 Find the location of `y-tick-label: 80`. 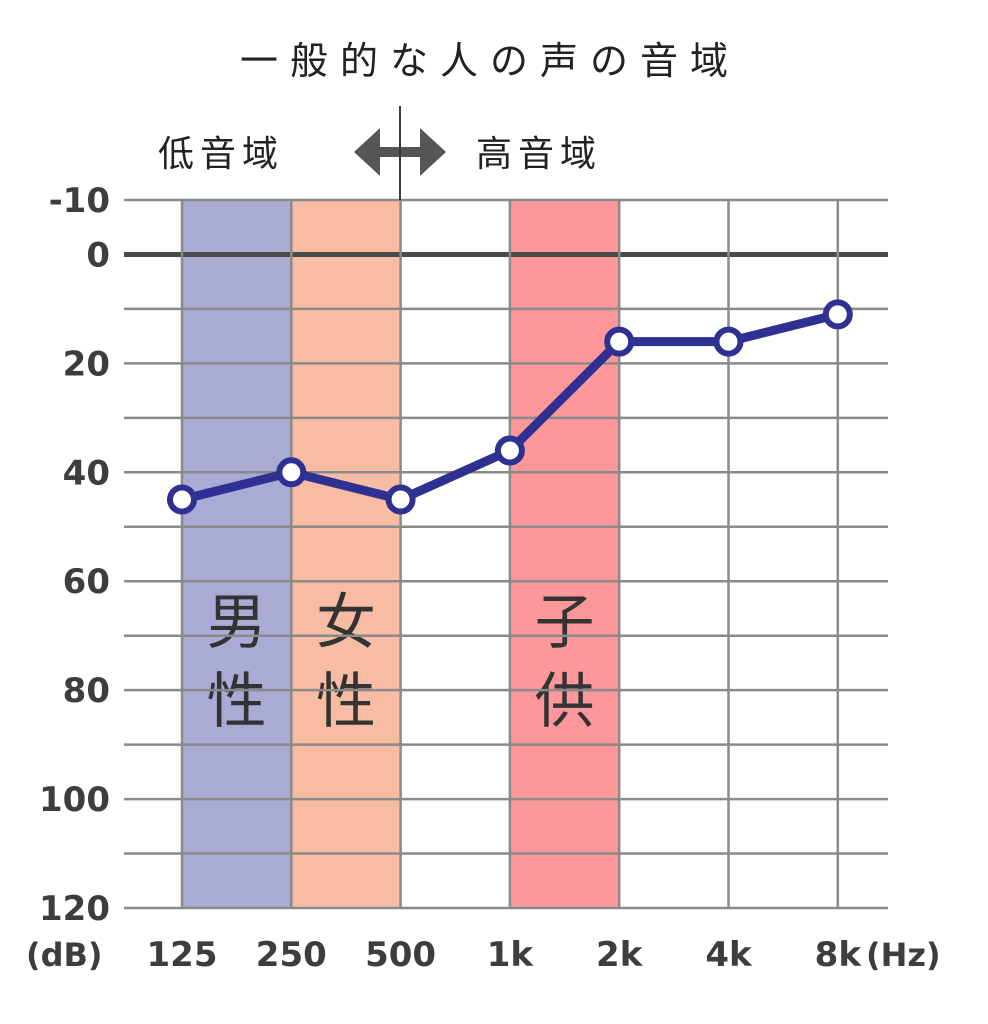

y-tick-label: 80 is located at coordinates (86, 691).